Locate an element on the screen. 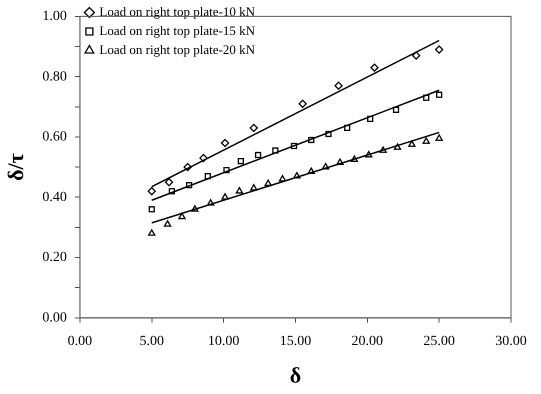 The image size is (541, 394). x-tick-label: 25.00 is located at coordinates (439, 341).